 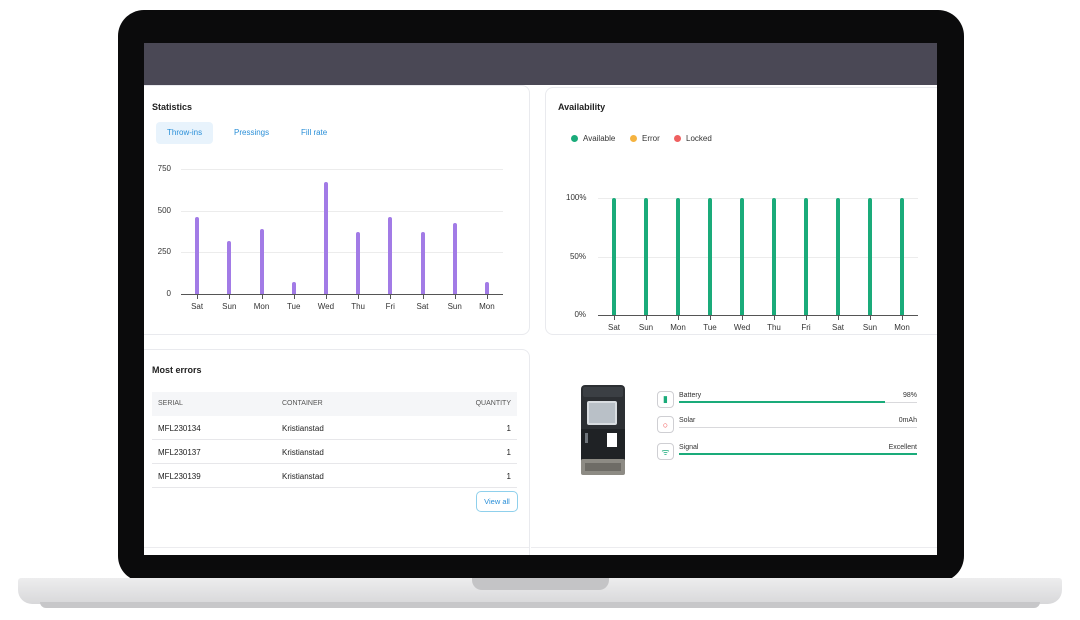 I want to click on legend-available: Available, so click(x=593, y=138).